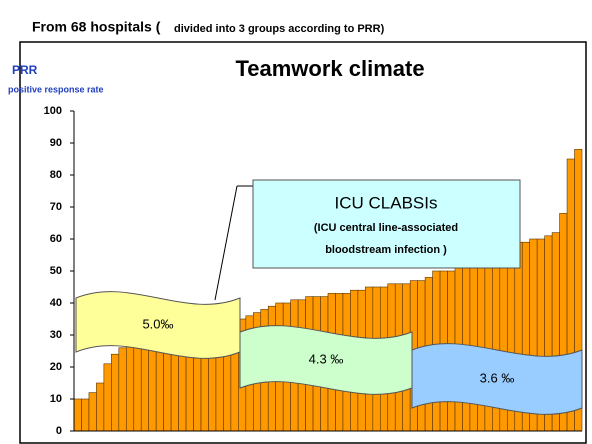 This screenshot has height=444, width=592. I want to click on y-tick-label: 70, so click(56, 207).